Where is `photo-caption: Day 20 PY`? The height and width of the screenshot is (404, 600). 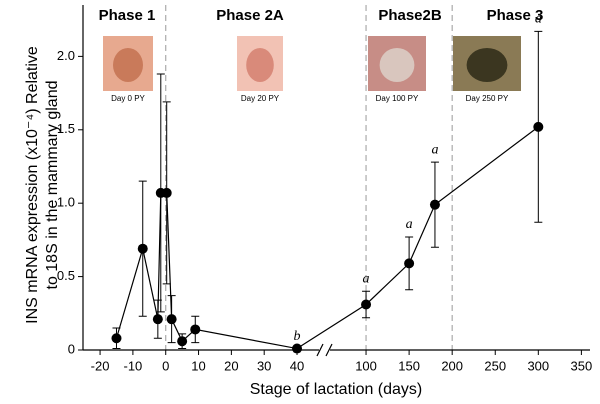
photo-caption: Day 20 PY is located at coordinates (260, 98).